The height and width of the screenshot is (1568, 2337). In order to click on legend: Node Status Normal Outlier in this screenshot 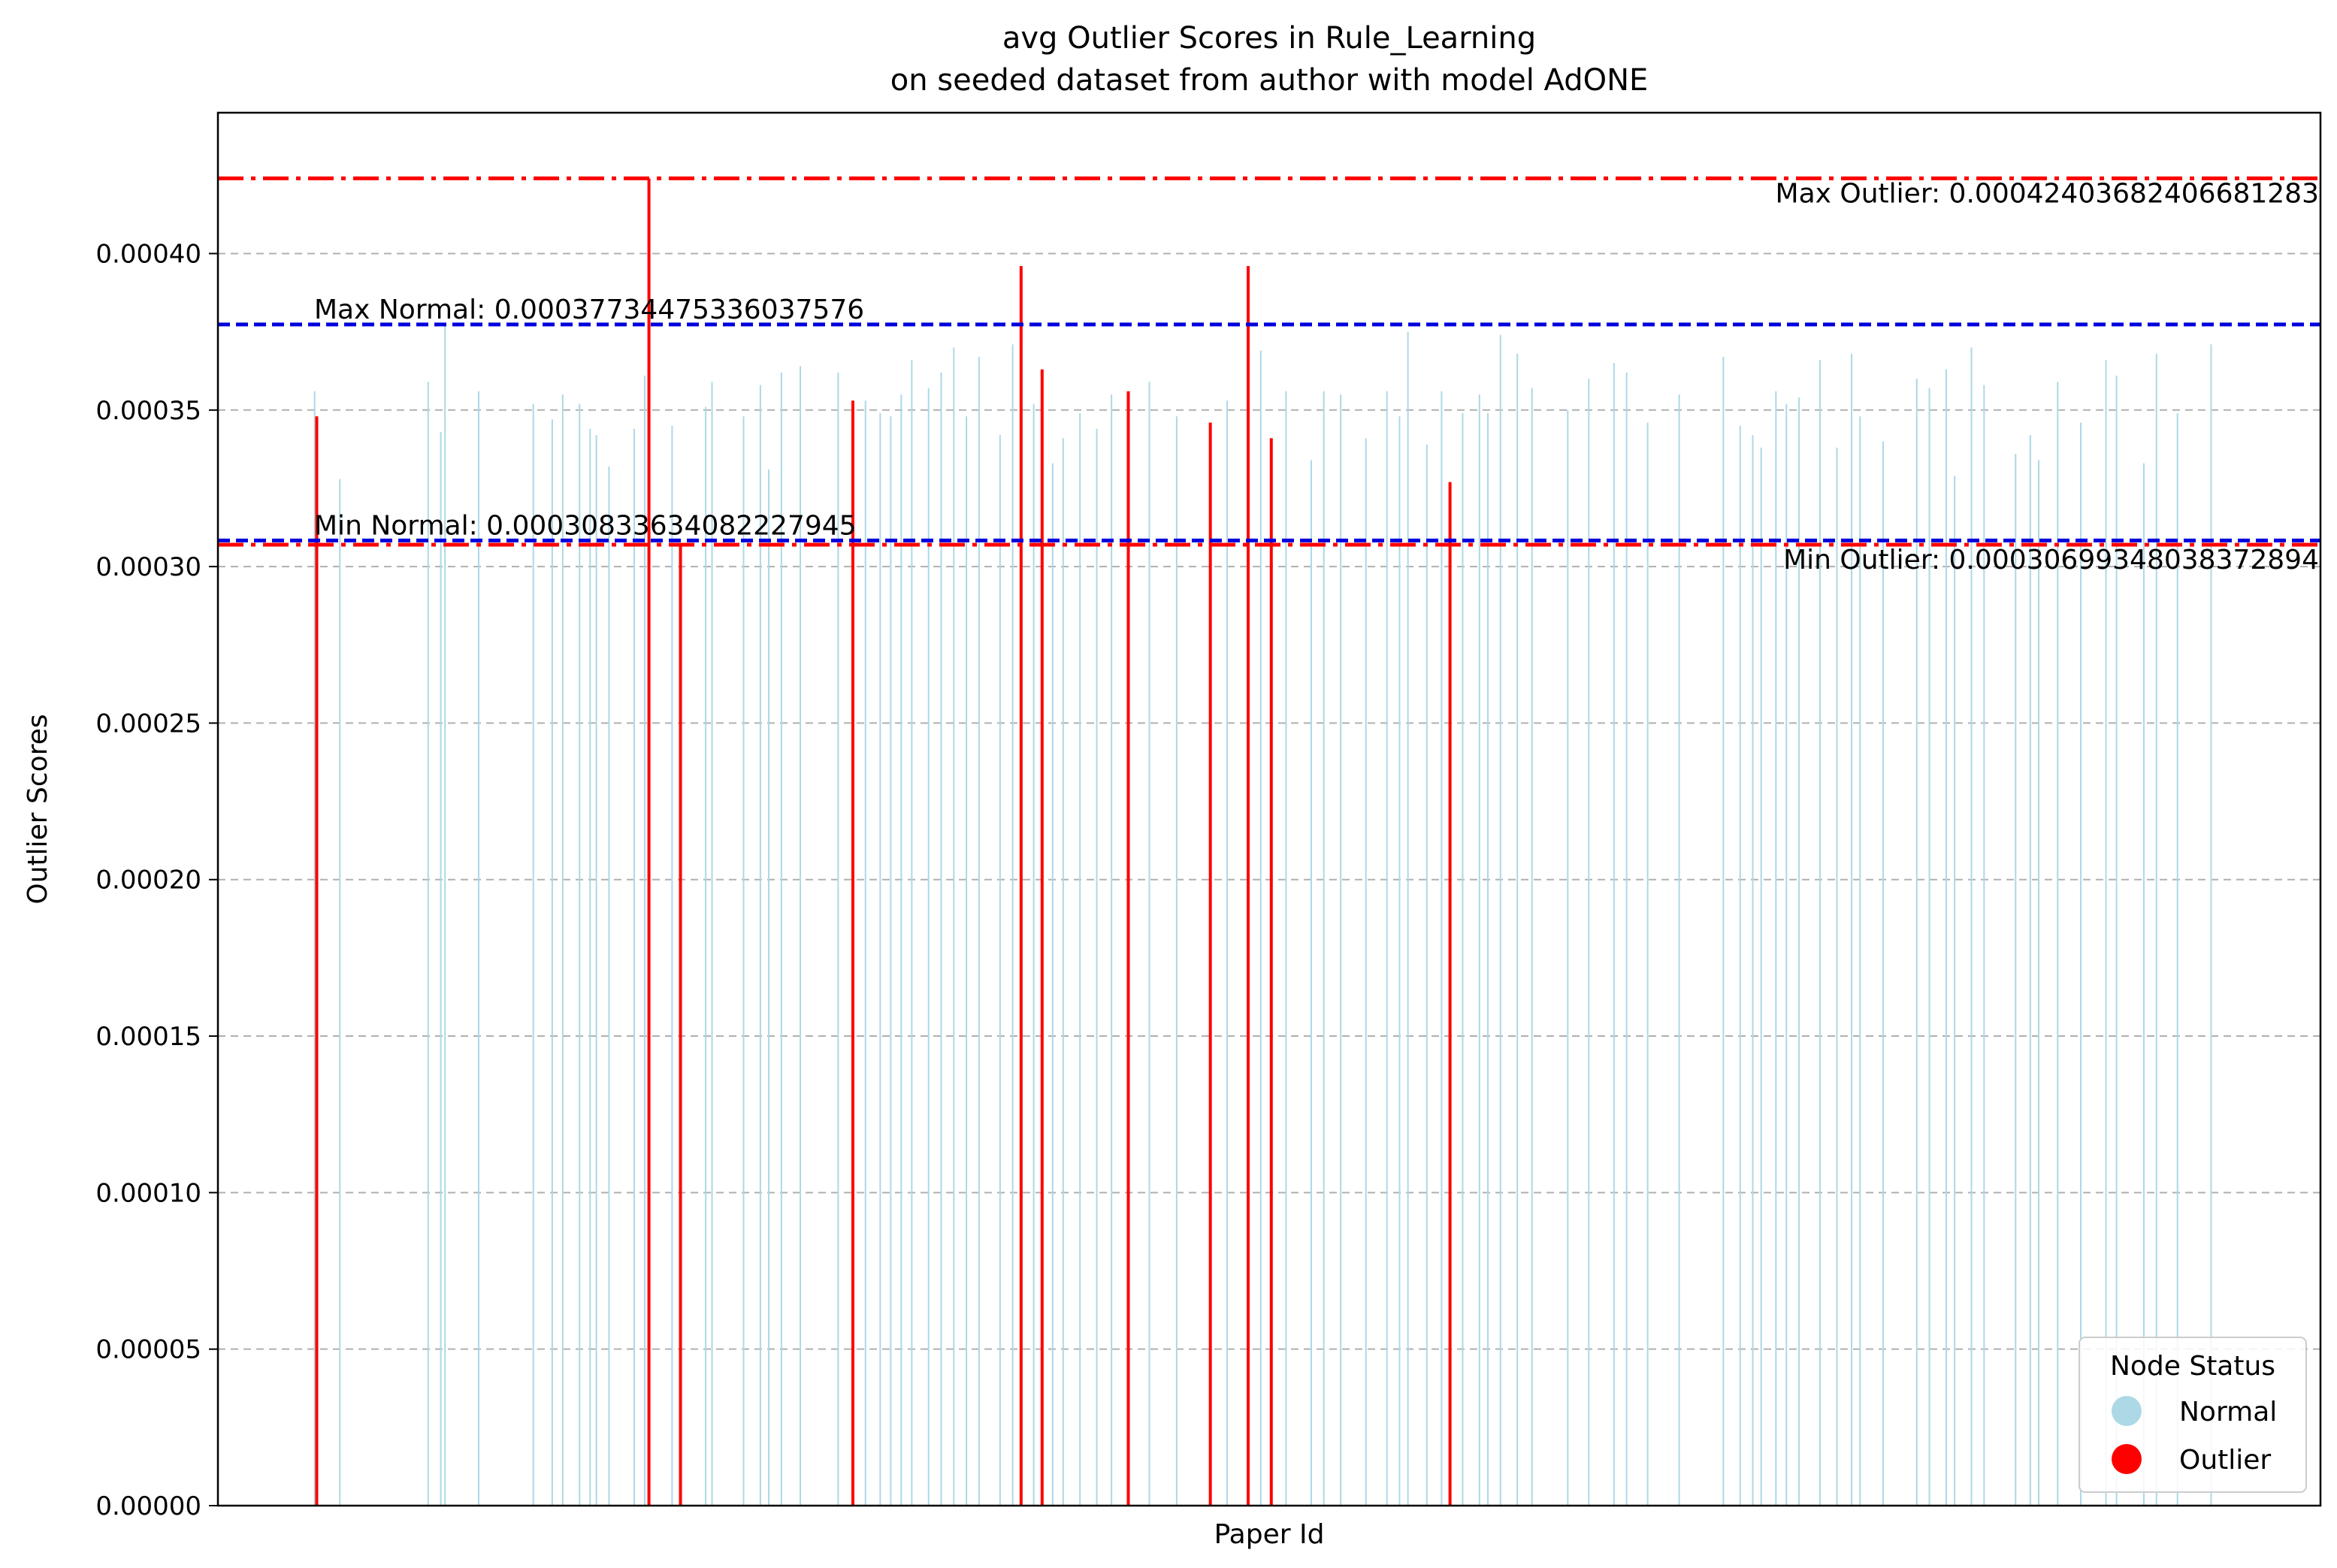, I will do `click(2193, 1415)`.